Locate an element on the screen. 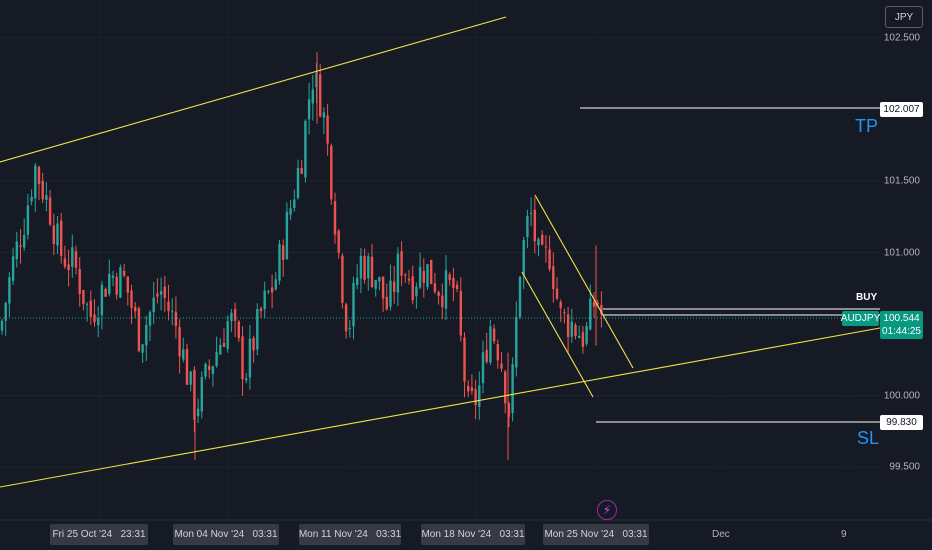  currency-button: JPY is located at coordinates (904, 17).